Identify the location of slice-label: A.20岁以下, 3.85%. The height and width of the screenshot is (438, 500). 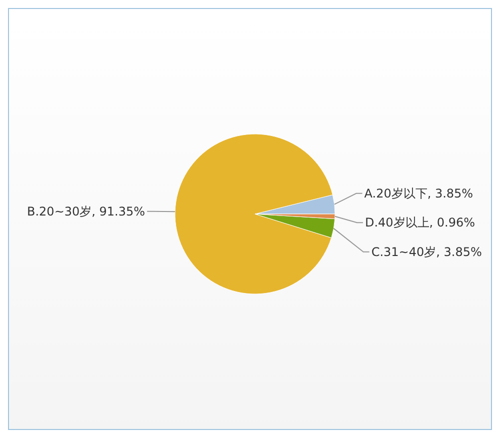
(419, 193).